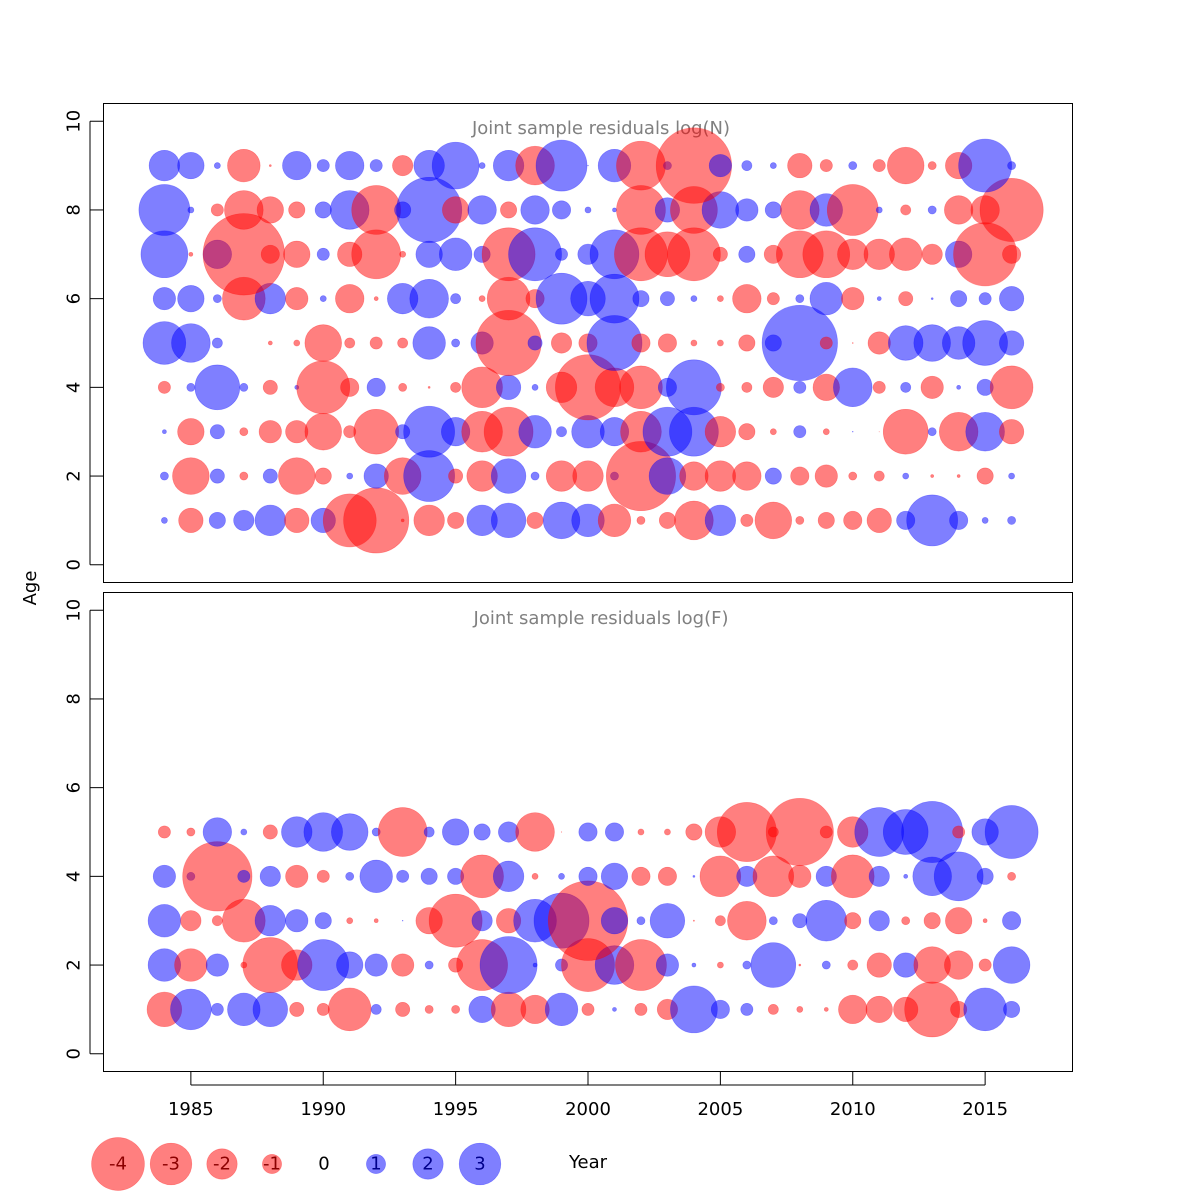 This screenshot has height=1200, width=1200. I want to click on y-tick-label: 4, so click(74, 876).